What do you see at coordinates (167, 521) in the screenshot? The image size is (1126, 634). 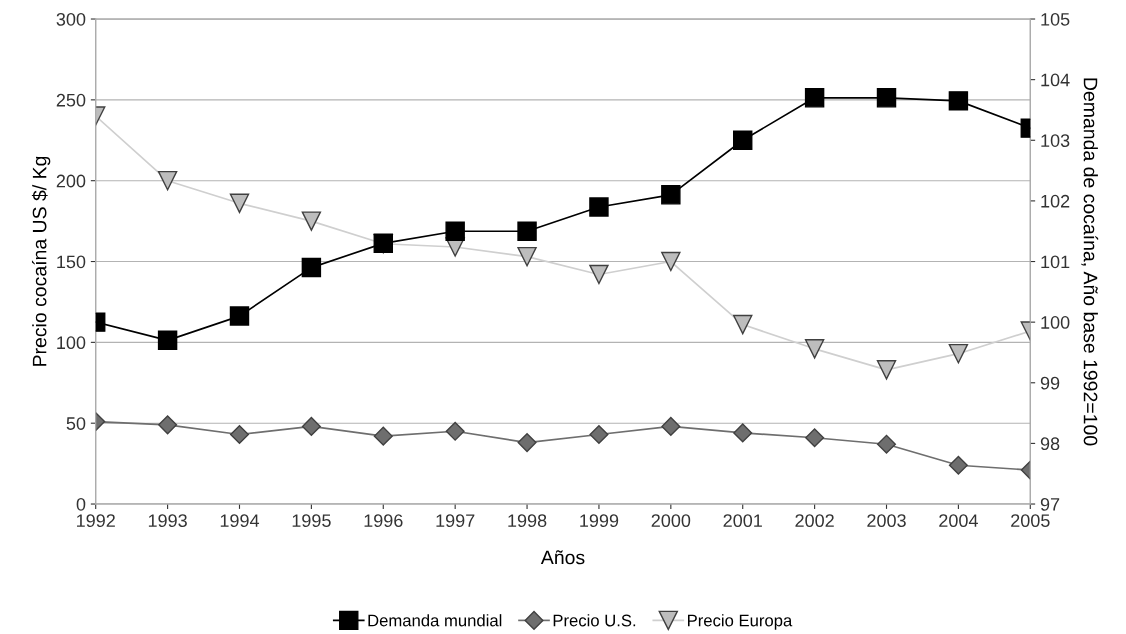 I see `x-tick-label: 1993` at bounding box center [167, 521].